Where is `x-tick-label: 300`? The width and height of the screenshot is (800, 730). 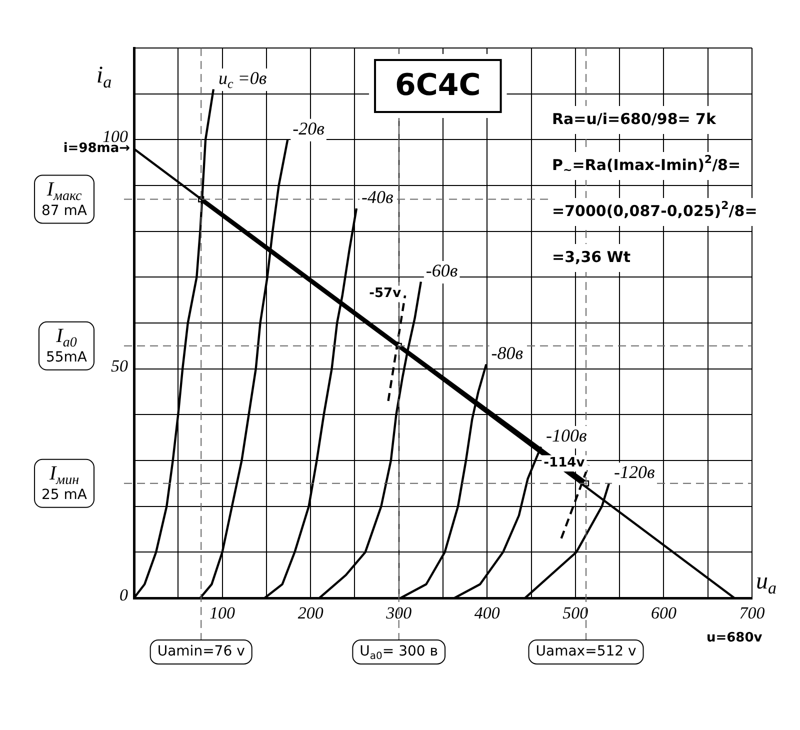 x-tick-label: 300 is located at coordinates (398, 613).